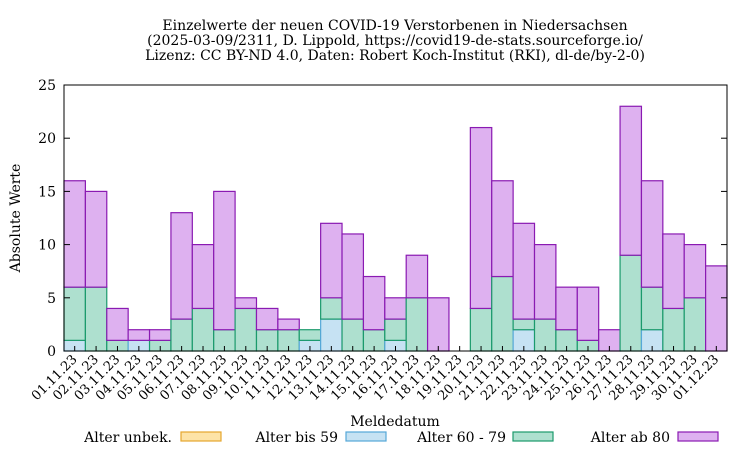 Image resolution: width=750 pixels, height=450 pixels. I want to click on y-tick-label: 15, so click(47, 192).